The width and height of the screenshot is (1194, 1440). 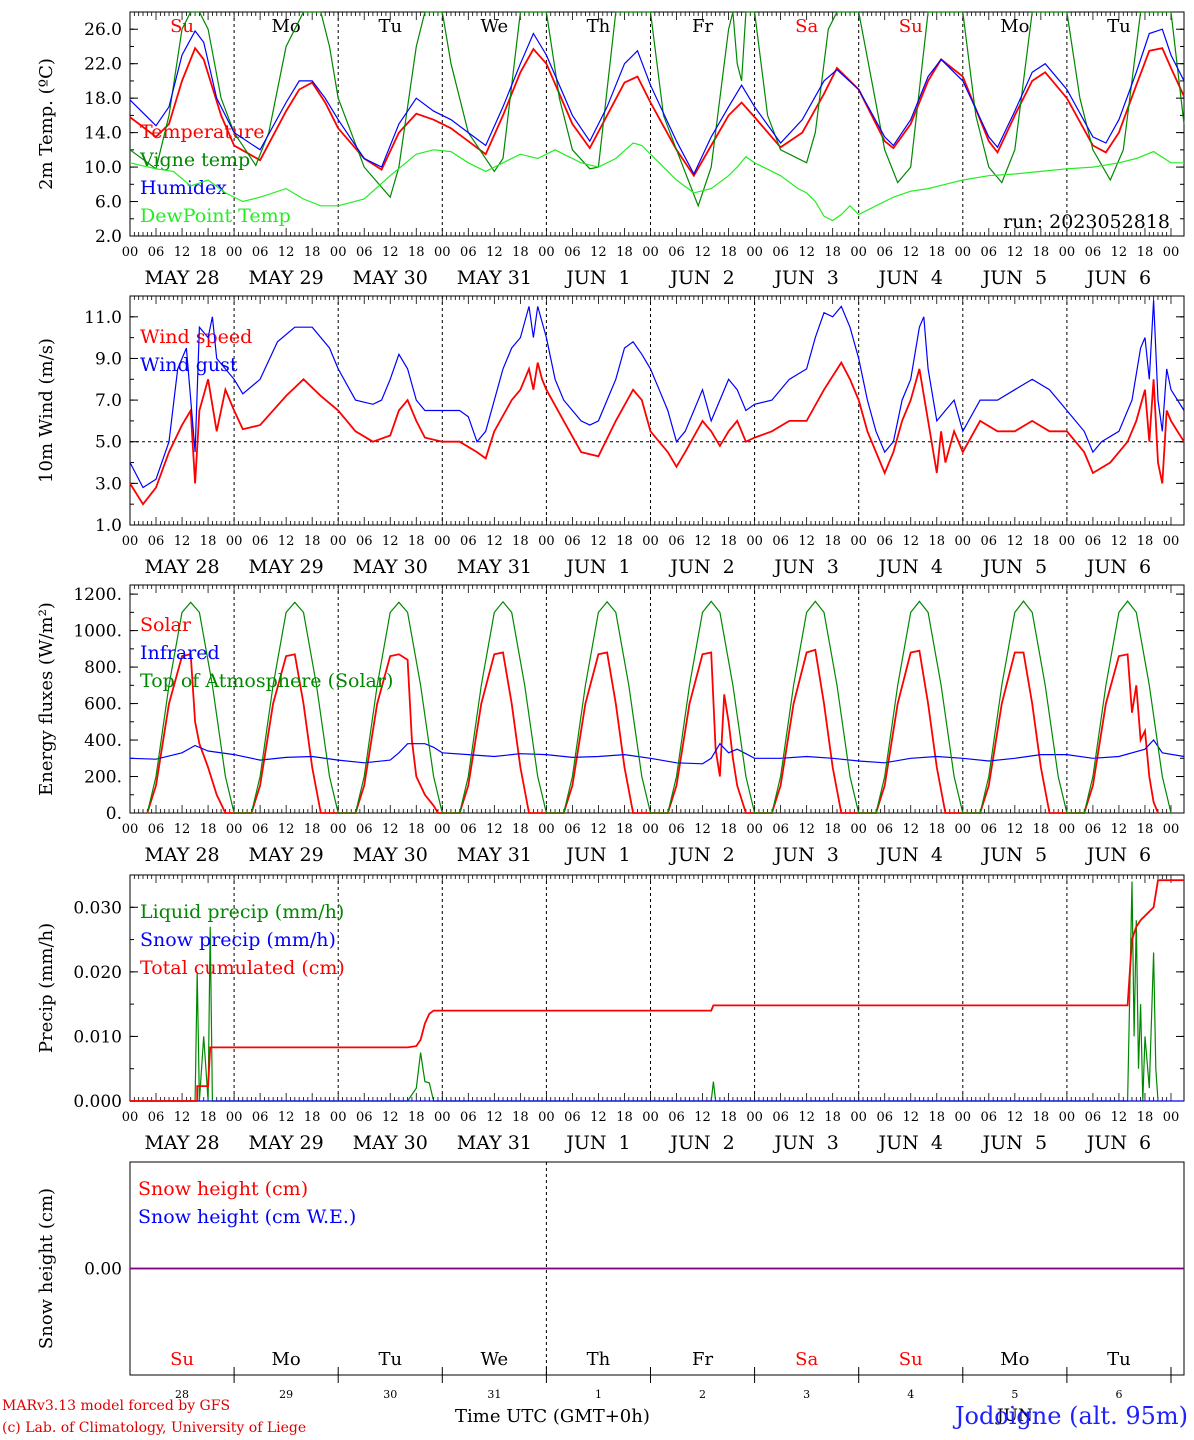 What do you see at coordinates (108, 526) in the screenshot?
I see `y-tick-label: 1.0` at bounding box center [108, 526].